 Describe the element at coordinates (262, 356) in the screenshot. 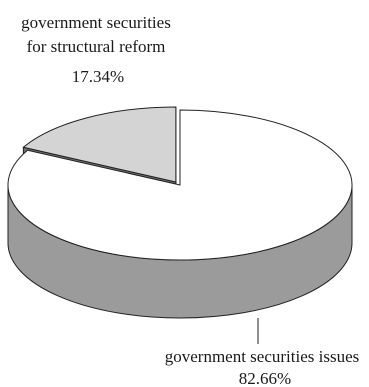

I see `slice-label-major-line1: government securities issues` at that location.